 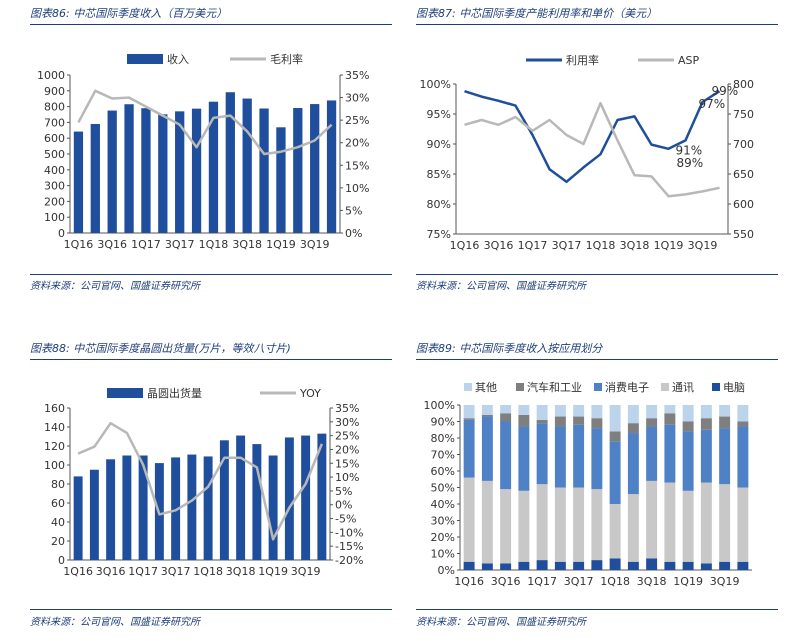 I want to click on tick-label-left: 85%, so click(x=439, y=174).